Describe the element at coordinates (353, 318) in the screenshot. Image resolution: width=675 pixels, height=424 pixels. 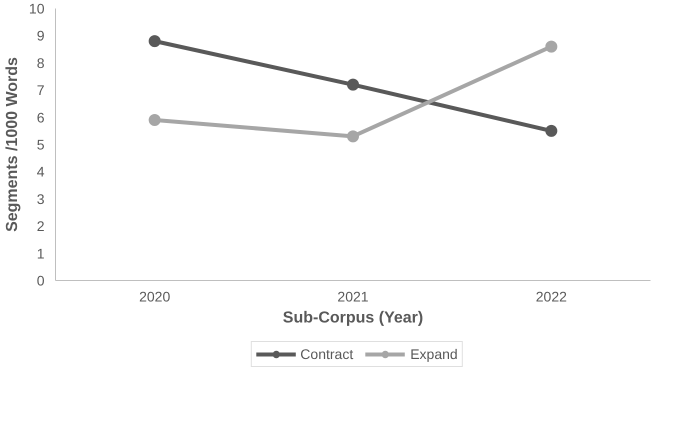
I see `x-axis-title: Sub-Corpus (Year)` at that location.